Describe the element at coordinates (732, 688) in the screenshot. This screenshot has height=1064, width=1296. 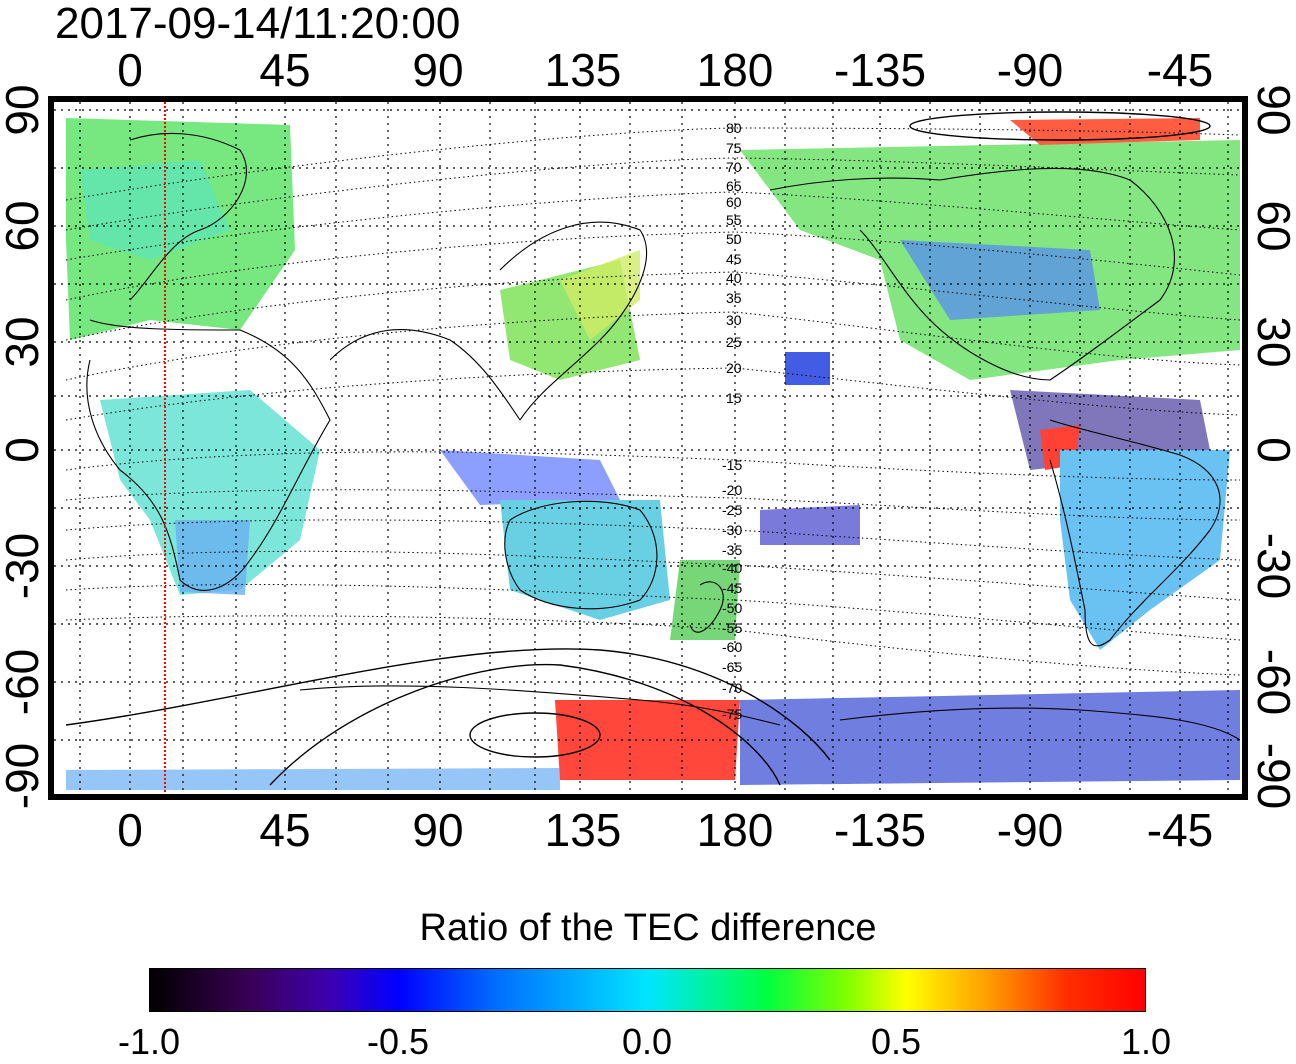
I see `contour-label: -70` at that location.